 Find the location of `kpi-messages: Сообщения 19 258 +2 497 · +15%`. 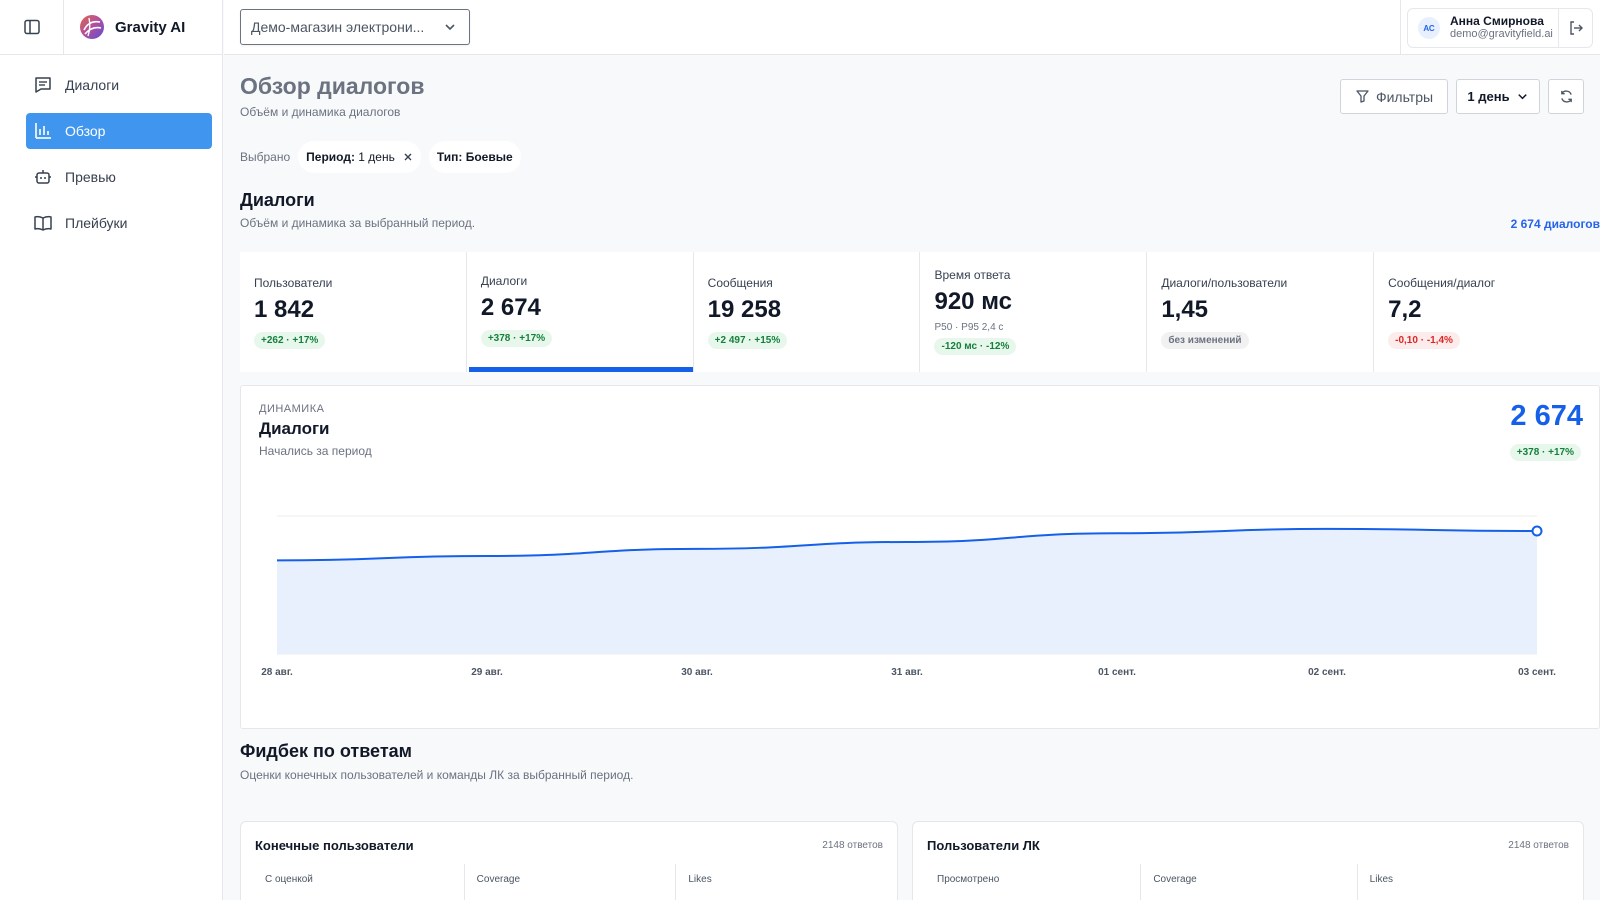

kpi-messages: Сообщения 19 258 +2 497 · +15% is located at coordinates (807, 312).